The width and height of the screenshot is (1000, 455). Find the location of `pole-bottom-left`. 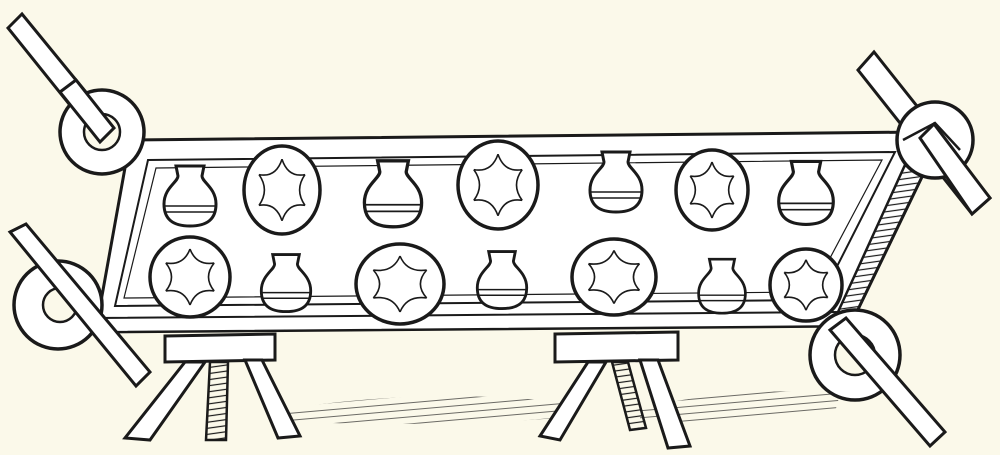

pole-bottom-left is located at coordinates (80, 305).